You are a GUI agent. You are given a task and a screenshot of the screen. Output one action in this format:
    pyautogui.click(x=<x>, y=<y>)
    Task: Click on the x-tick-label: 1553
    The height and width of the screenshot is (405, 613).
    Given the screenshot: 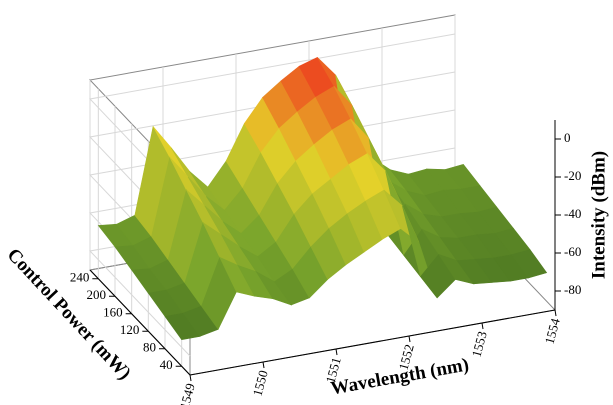 What is the action you would take?
    pyautogui.click(x=479, y=344)
    